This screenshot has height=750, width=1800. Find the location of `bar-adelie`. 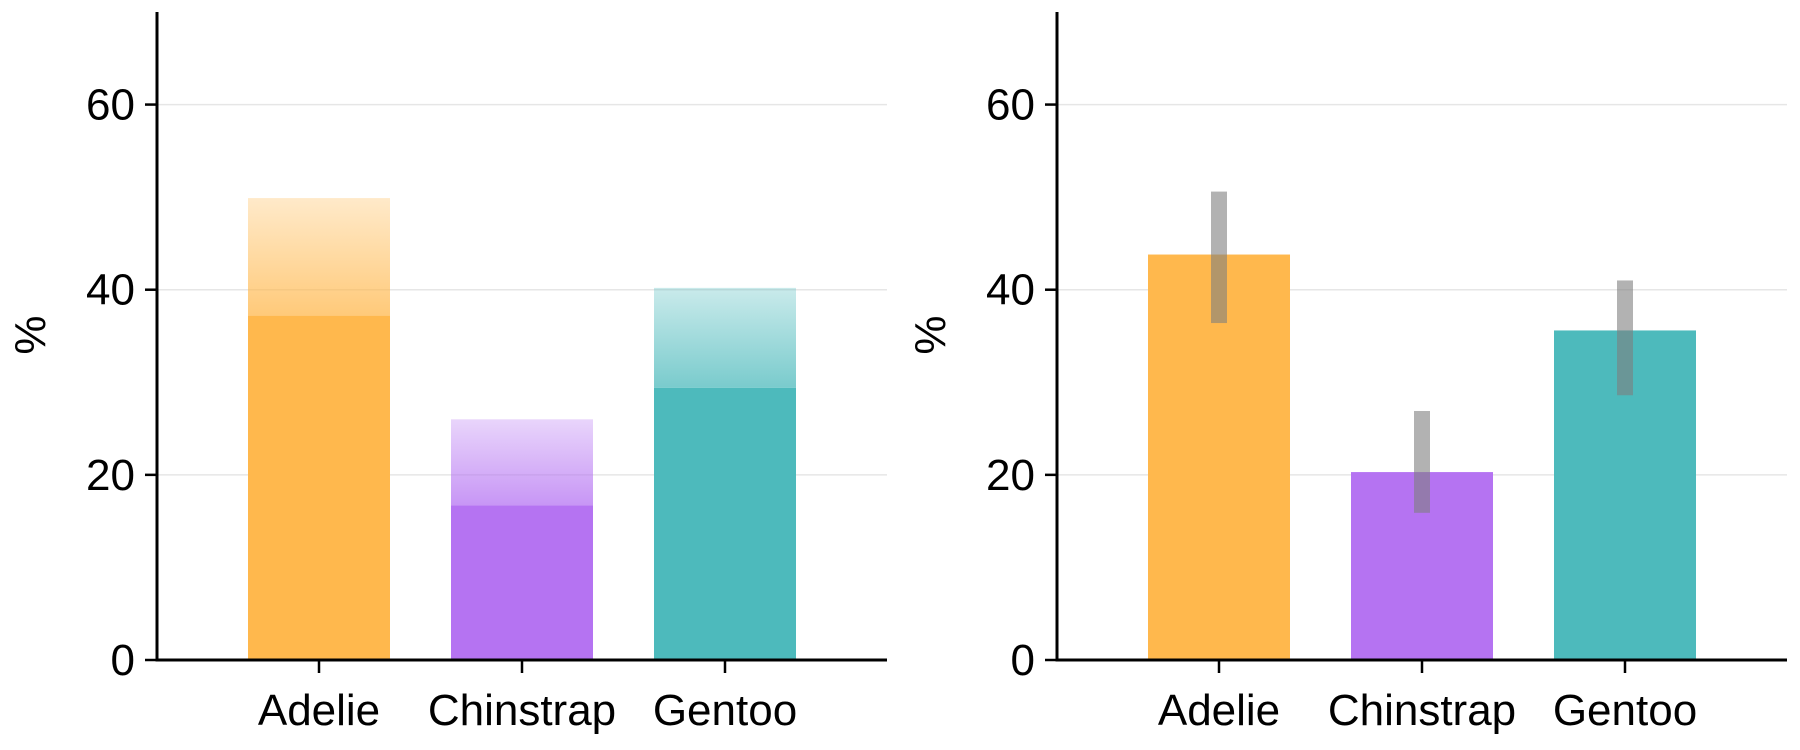

bar-adelie is located at coordinates (319, 487).